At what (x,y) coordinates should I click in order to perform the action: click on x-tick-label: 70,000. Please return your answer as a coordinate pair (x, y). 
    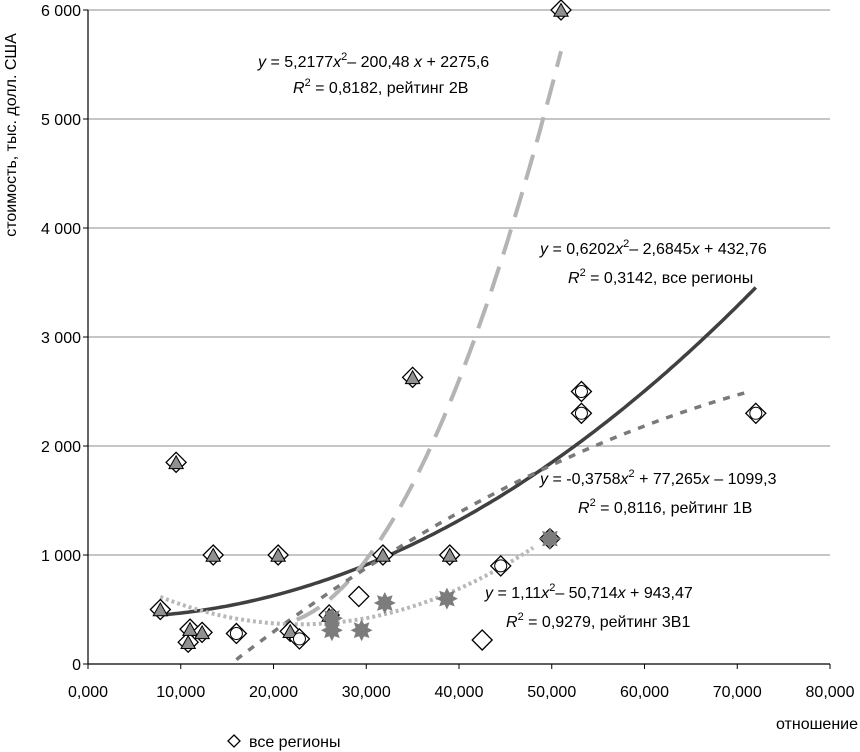
    Looking at the image, I should click on (737, 692).